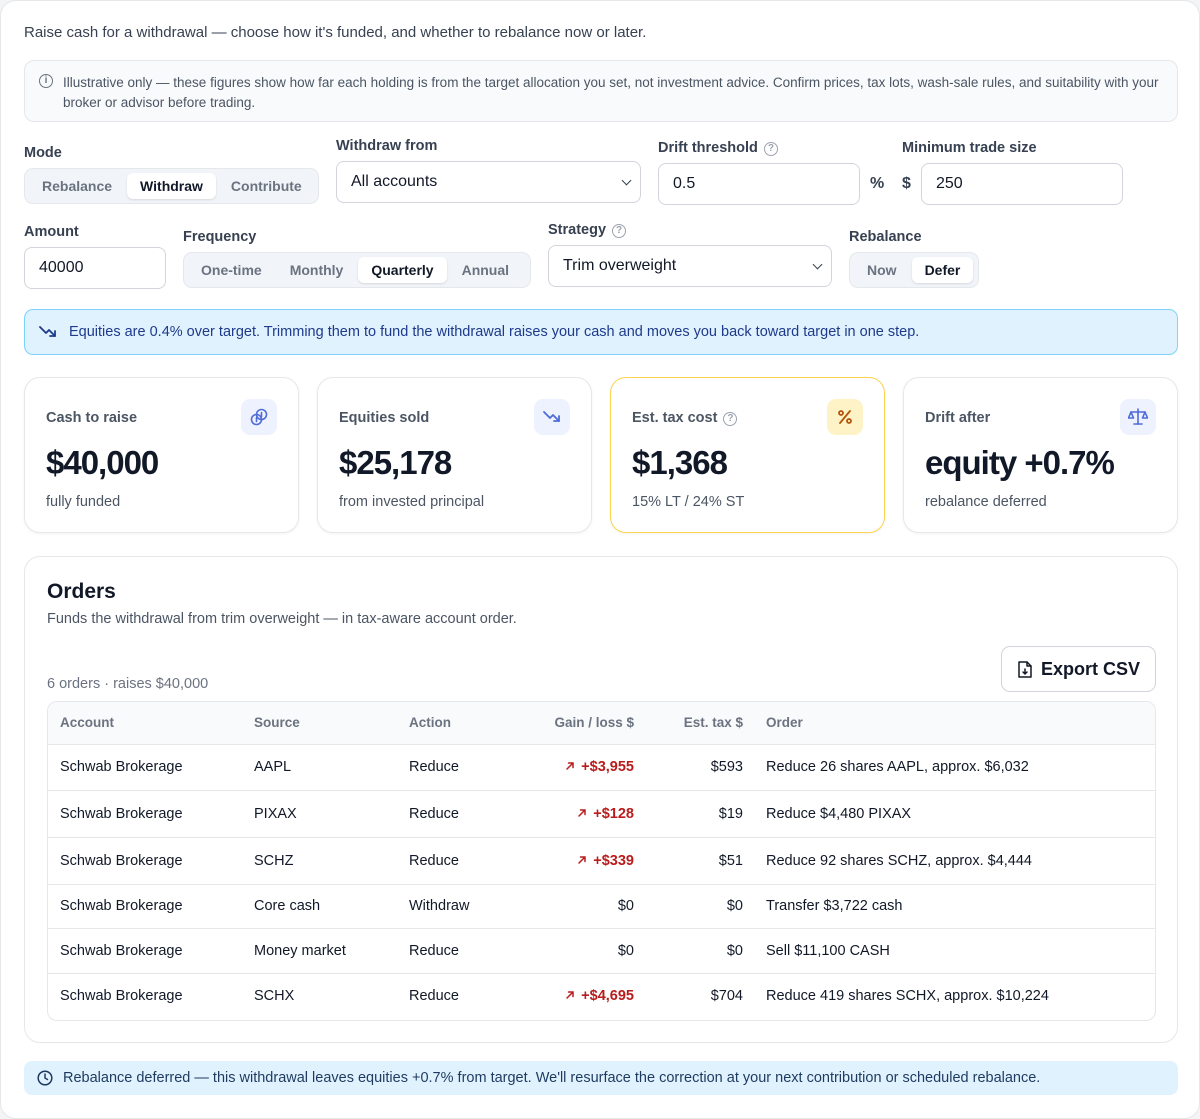 The width and height of the screenshot is (1200, 1119). What do you see at coordinates (274, 861) in the screenshot?
I see `cell-source: SCHZ` at bounding box center [274, 861].